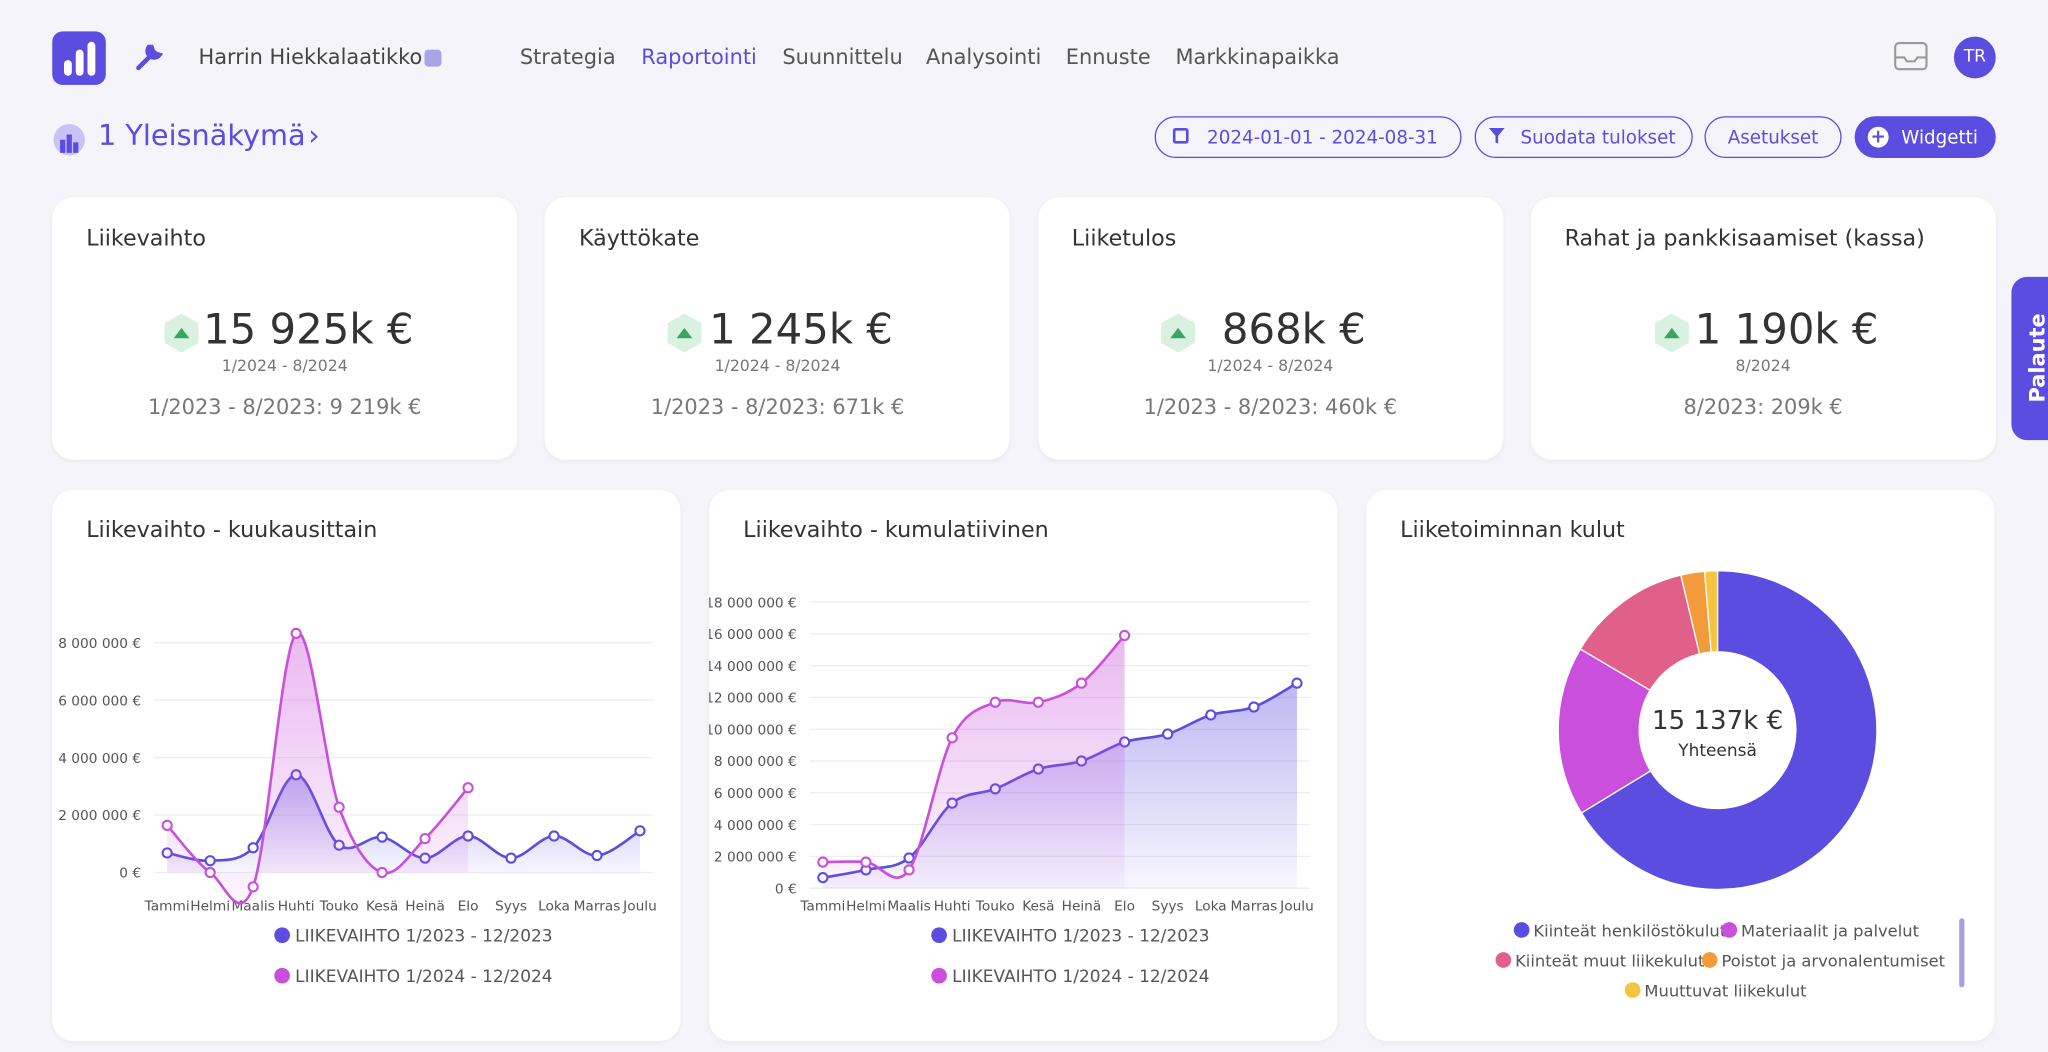  I want to click on nav-item: Analysointi, so click(984, 57).